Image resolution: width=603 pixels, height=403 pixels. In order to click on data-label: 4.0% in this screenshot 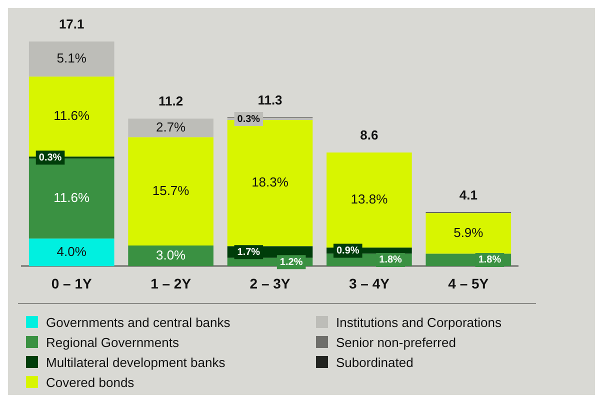, I will do `click(71, 251)`.